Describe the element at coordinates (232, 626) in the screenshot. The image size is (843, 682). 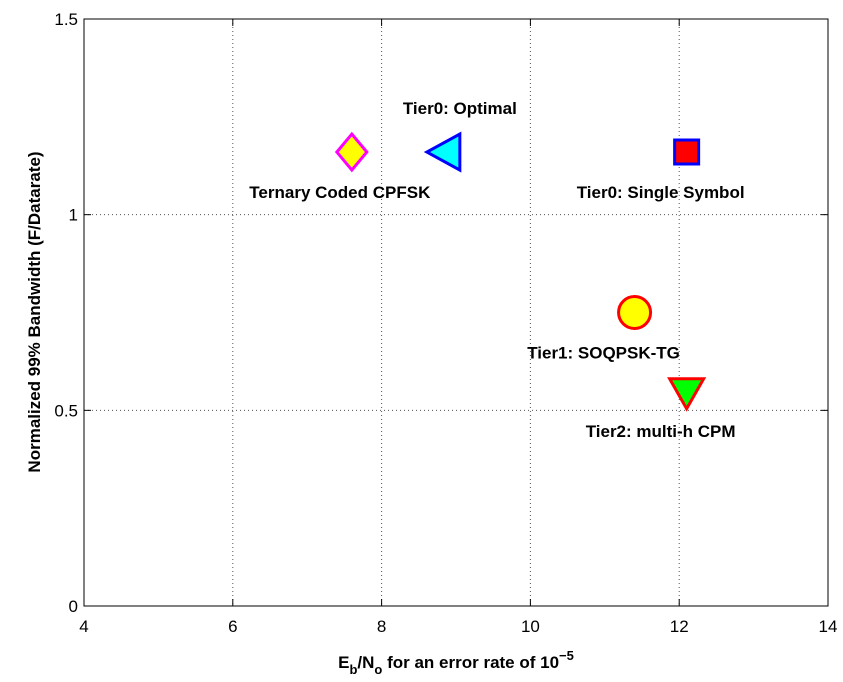
I see `x-tick-label: 6` at that location.